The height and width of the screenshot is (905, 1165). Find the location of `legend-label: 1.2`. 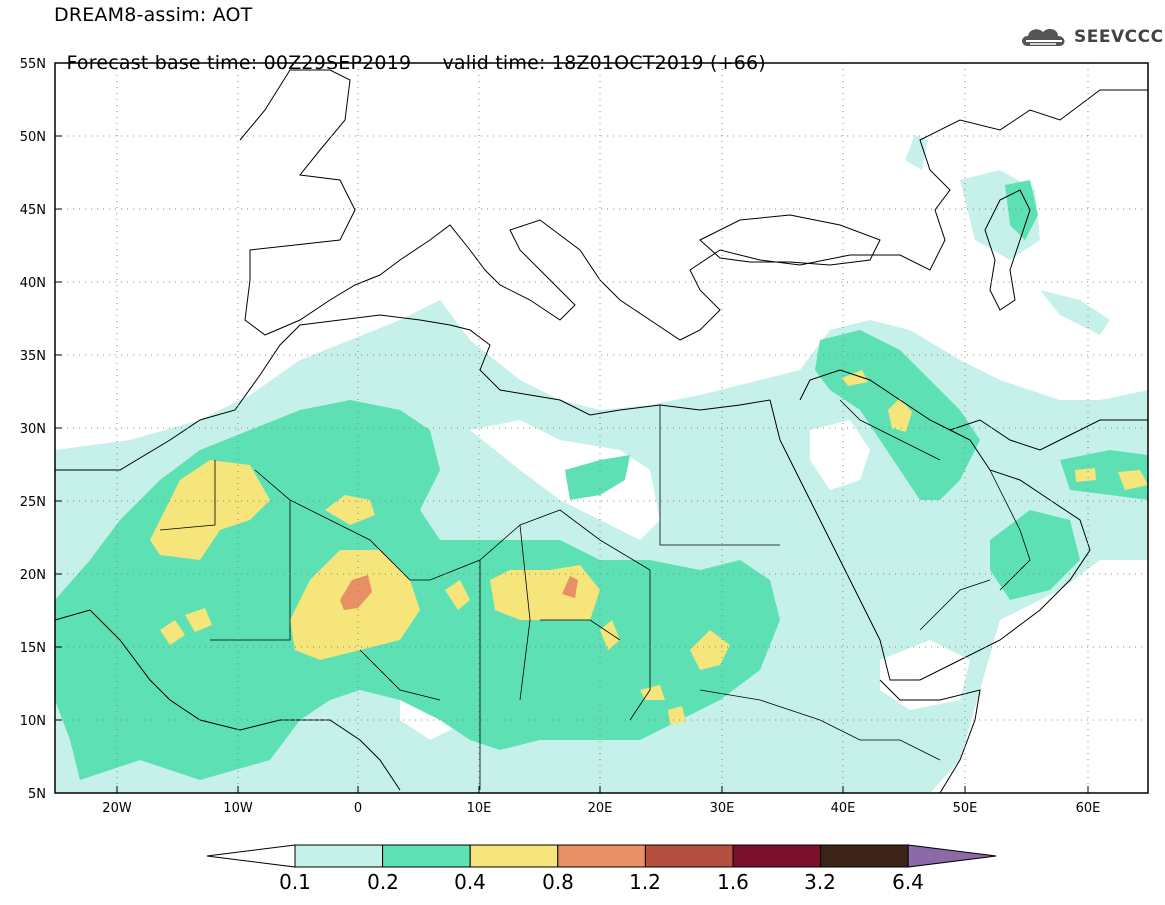

legend-label: 1.2 is located at coordinates (645, 882).